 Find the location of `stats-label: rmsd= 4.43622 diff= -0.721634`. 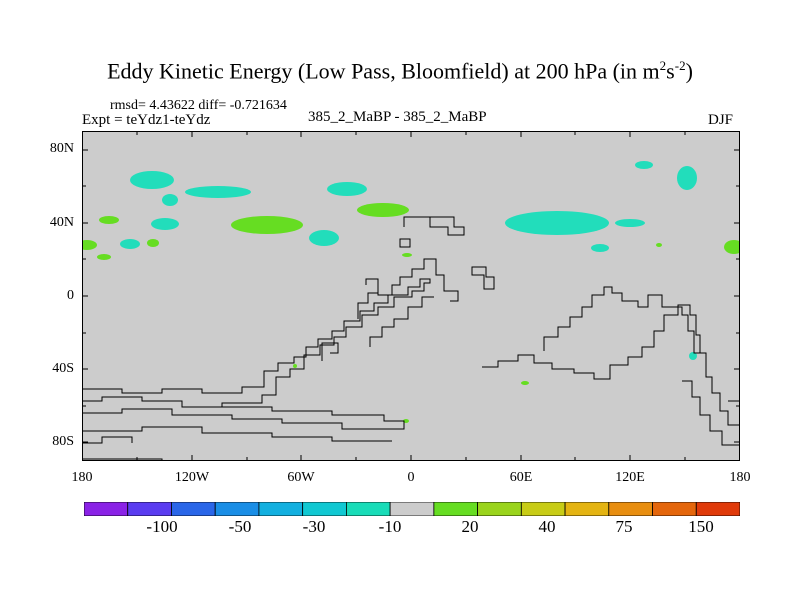

stats-label: rmsd= 4.43622 diff= -0.721634 is located at coordinates (198, 105).